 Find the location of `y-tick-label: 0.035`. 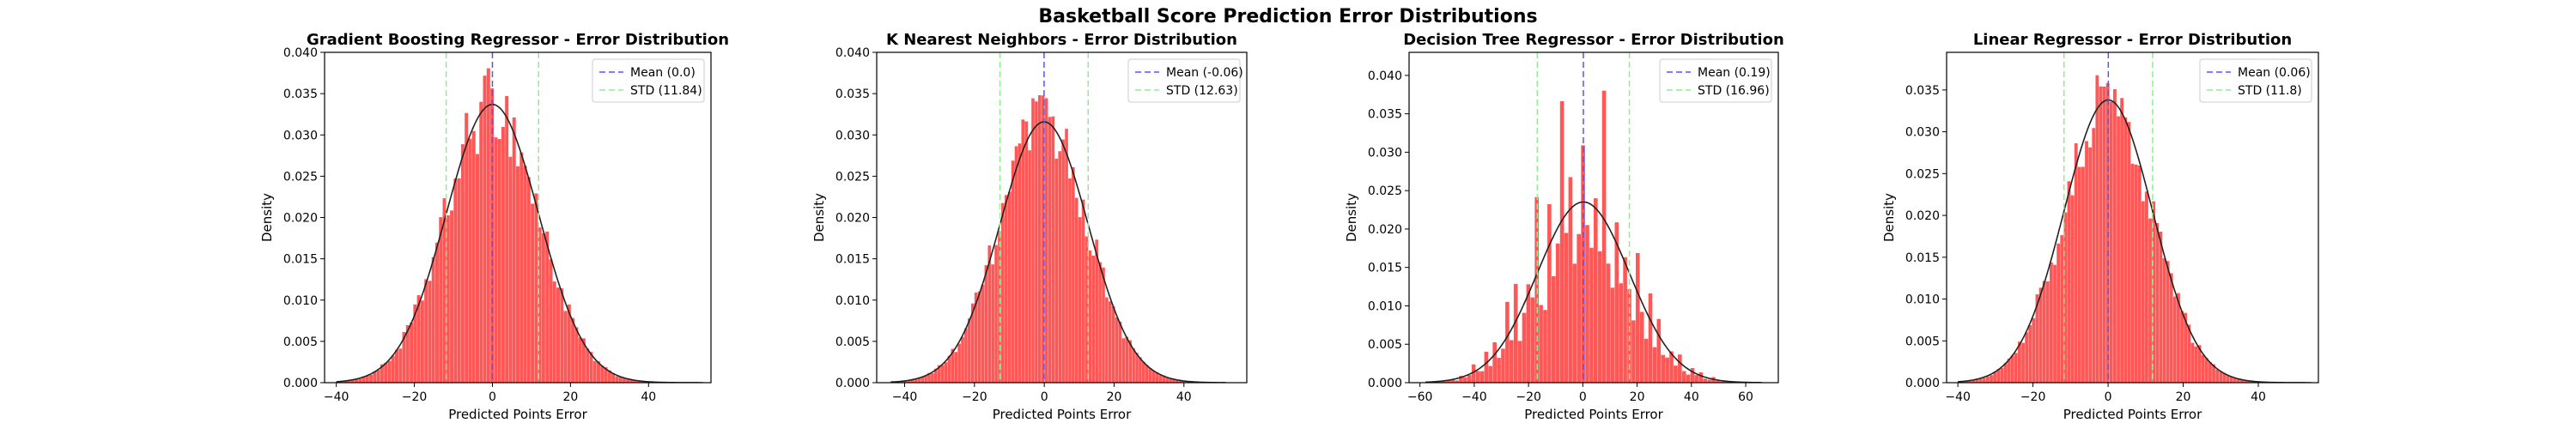

y-tick-label: 0.035 is located at coordinates (301, 94).